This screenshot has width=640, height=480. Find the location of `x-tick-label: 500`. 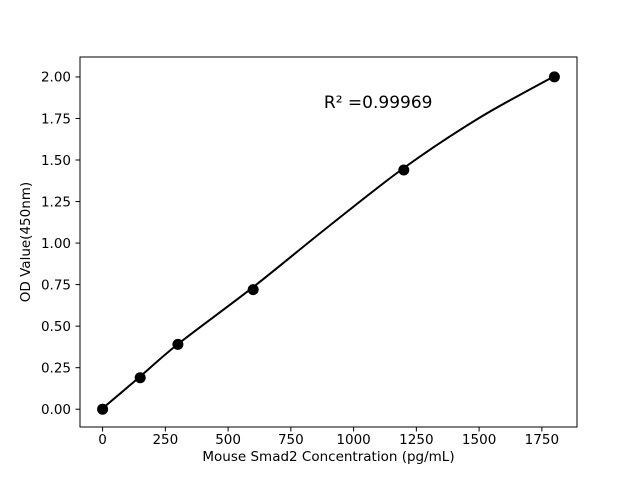

x-tick-label: 500 is located at coordinates (228, 440).